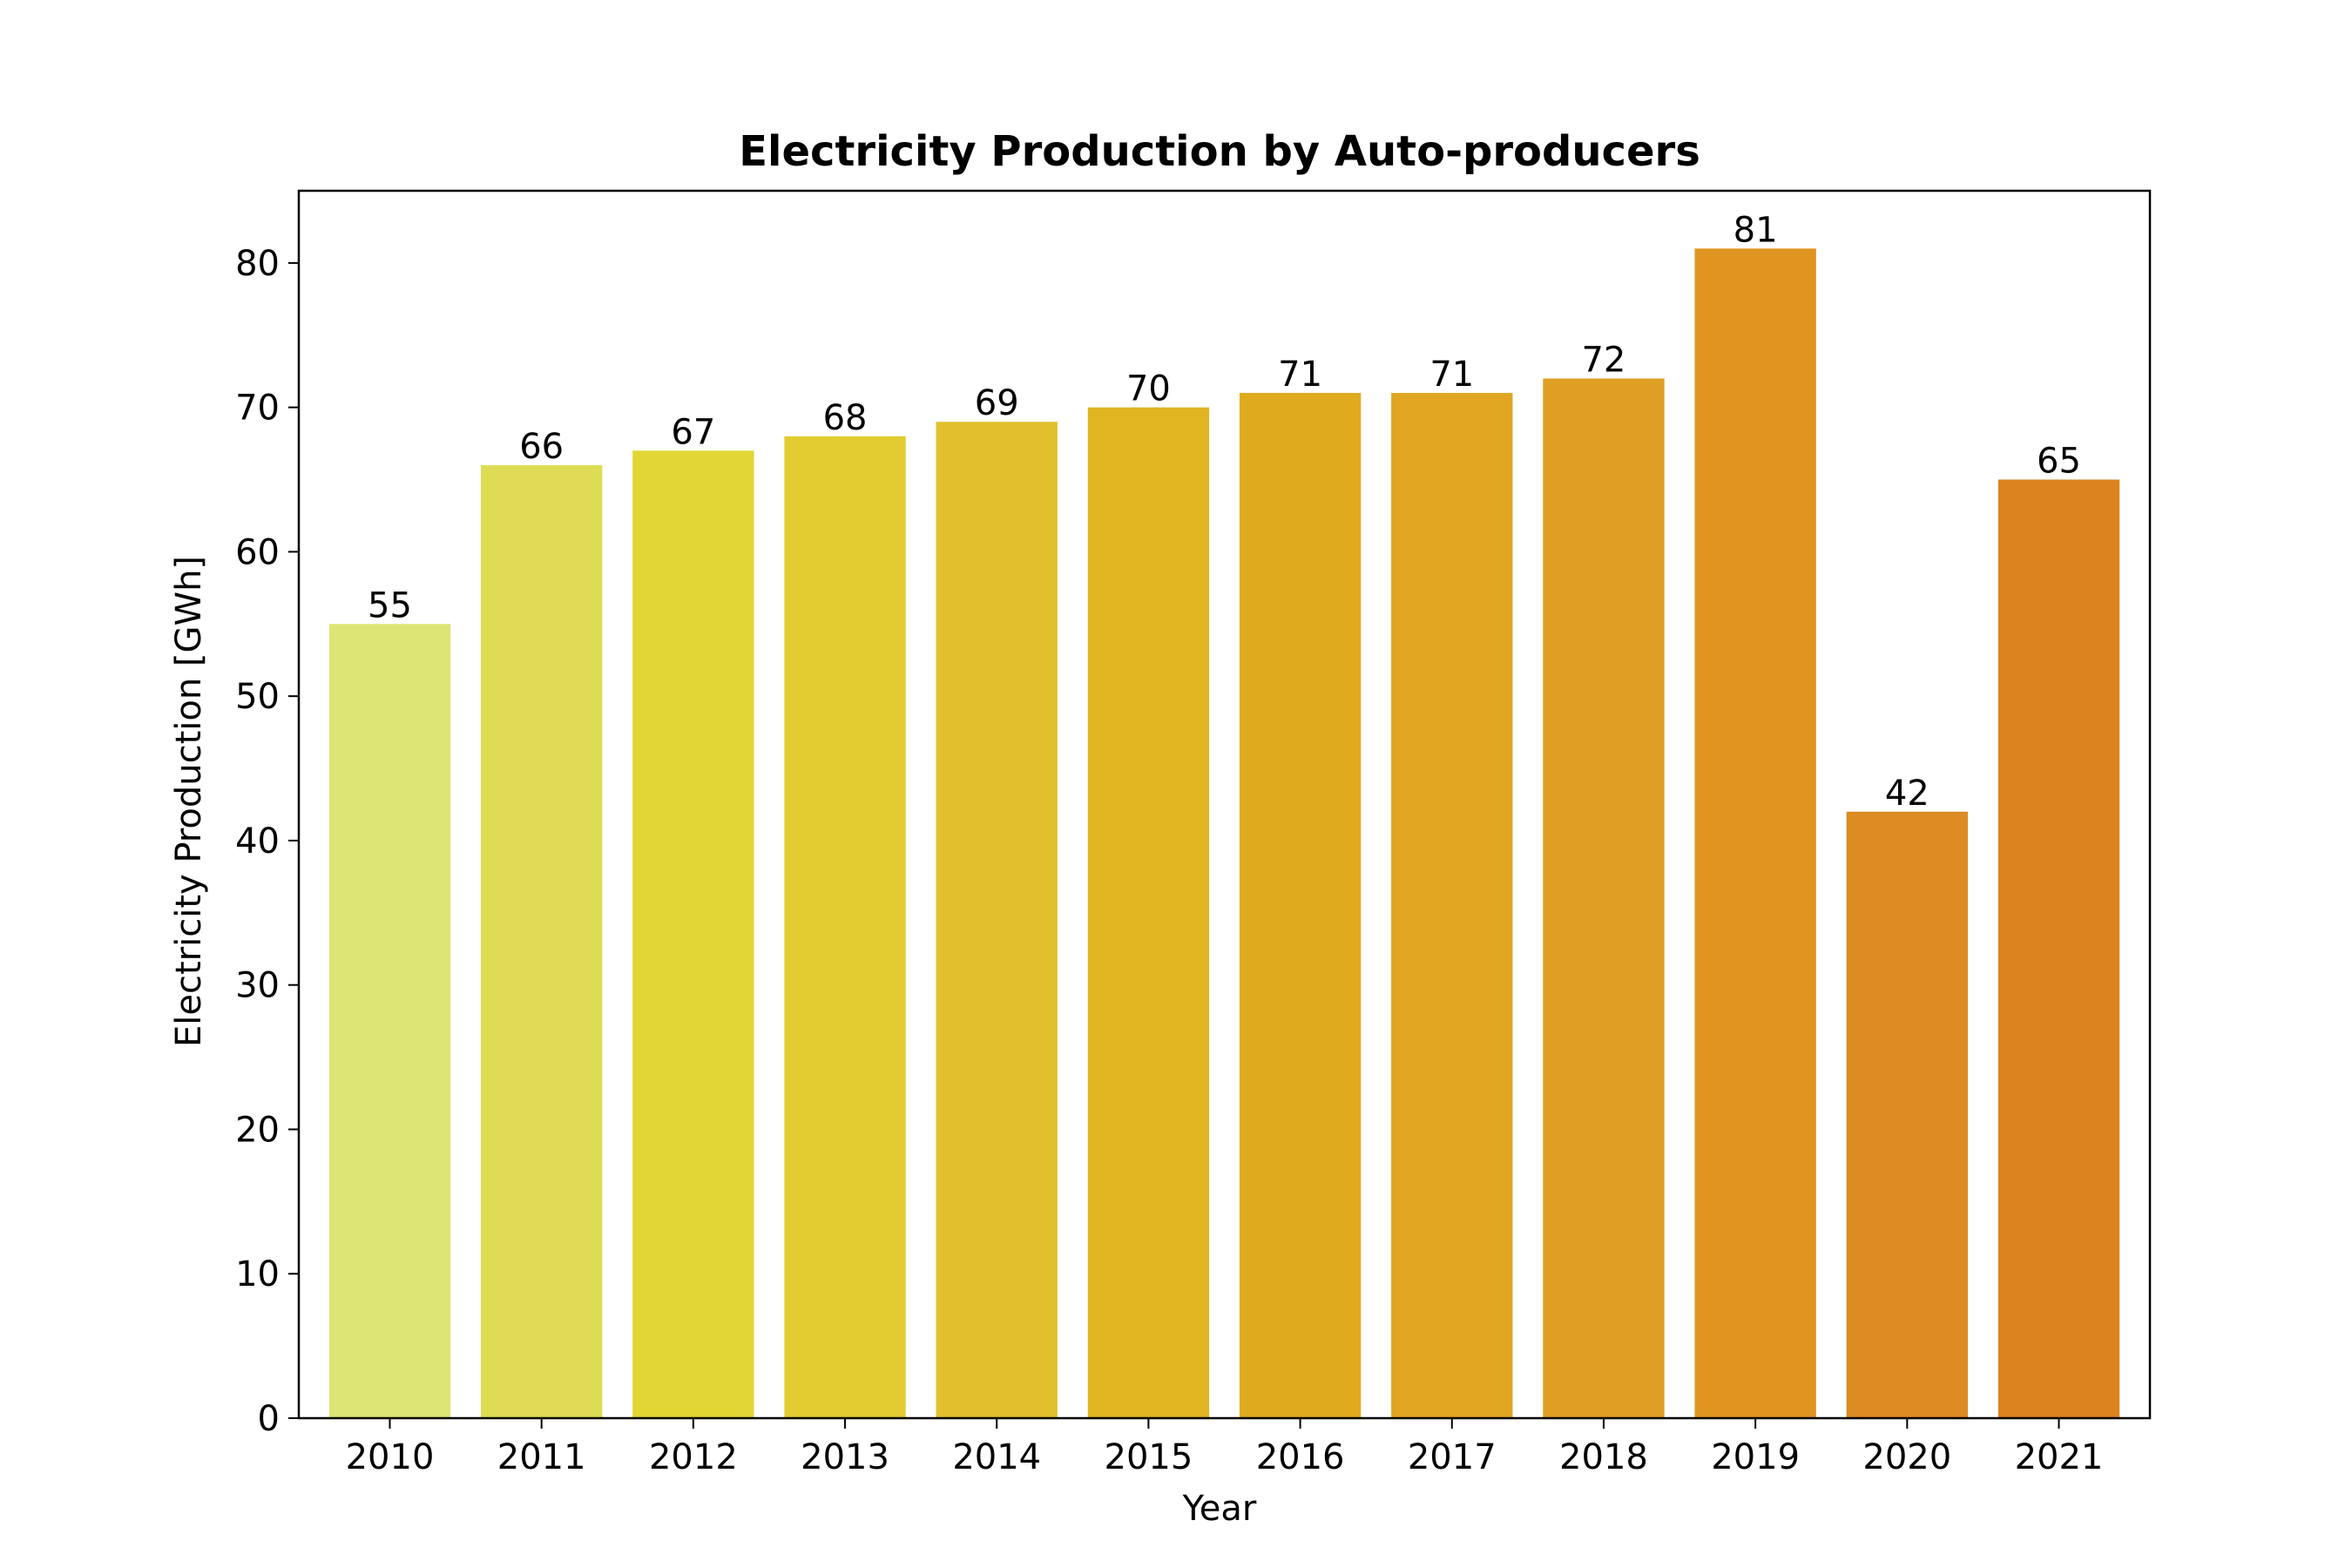 The height and width of the screenshot is (1568, 2352). I want to click on y-axis-label: Electricity Production [GWh], so click(189, 801).